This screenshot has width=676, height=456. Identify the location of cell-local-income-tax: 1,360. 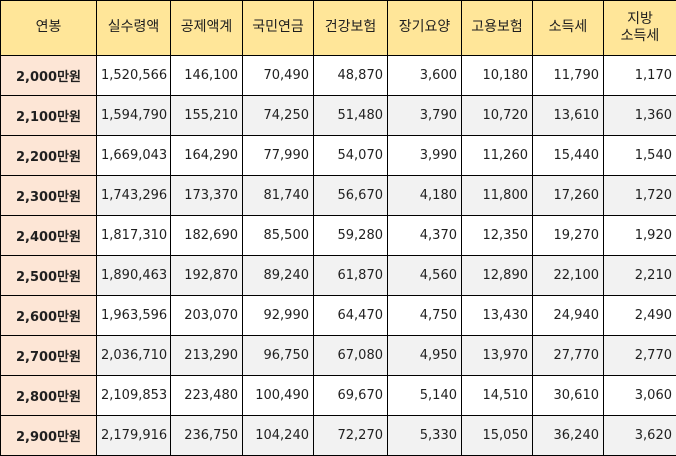
(640, 116).